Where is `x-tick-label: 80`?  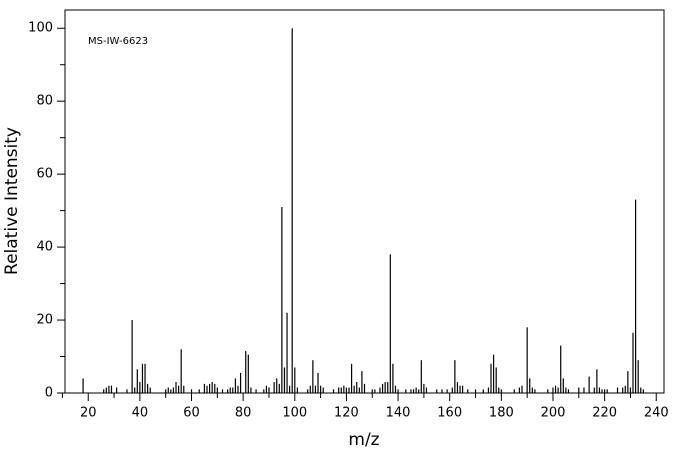
x-tick-label: 80 is located at coordinates (243, 413).